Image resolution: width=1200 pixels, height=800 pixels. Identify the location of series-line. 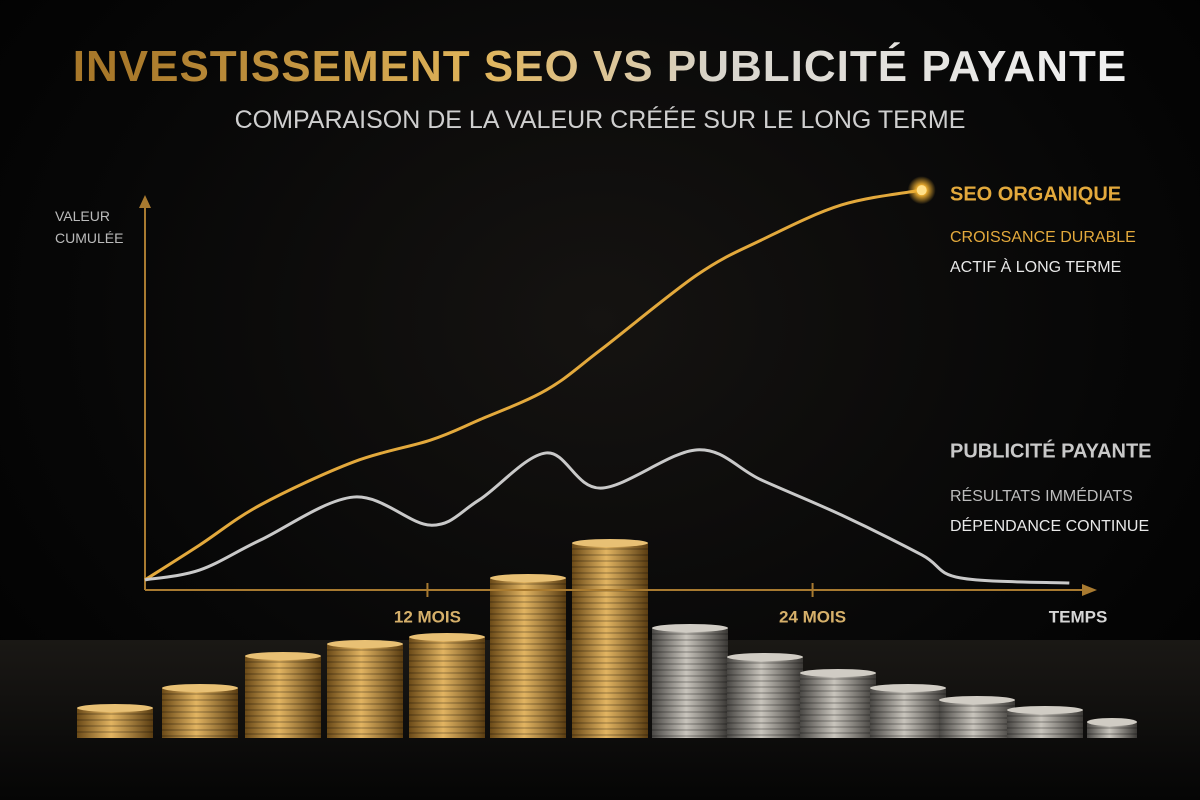
(607, 516).